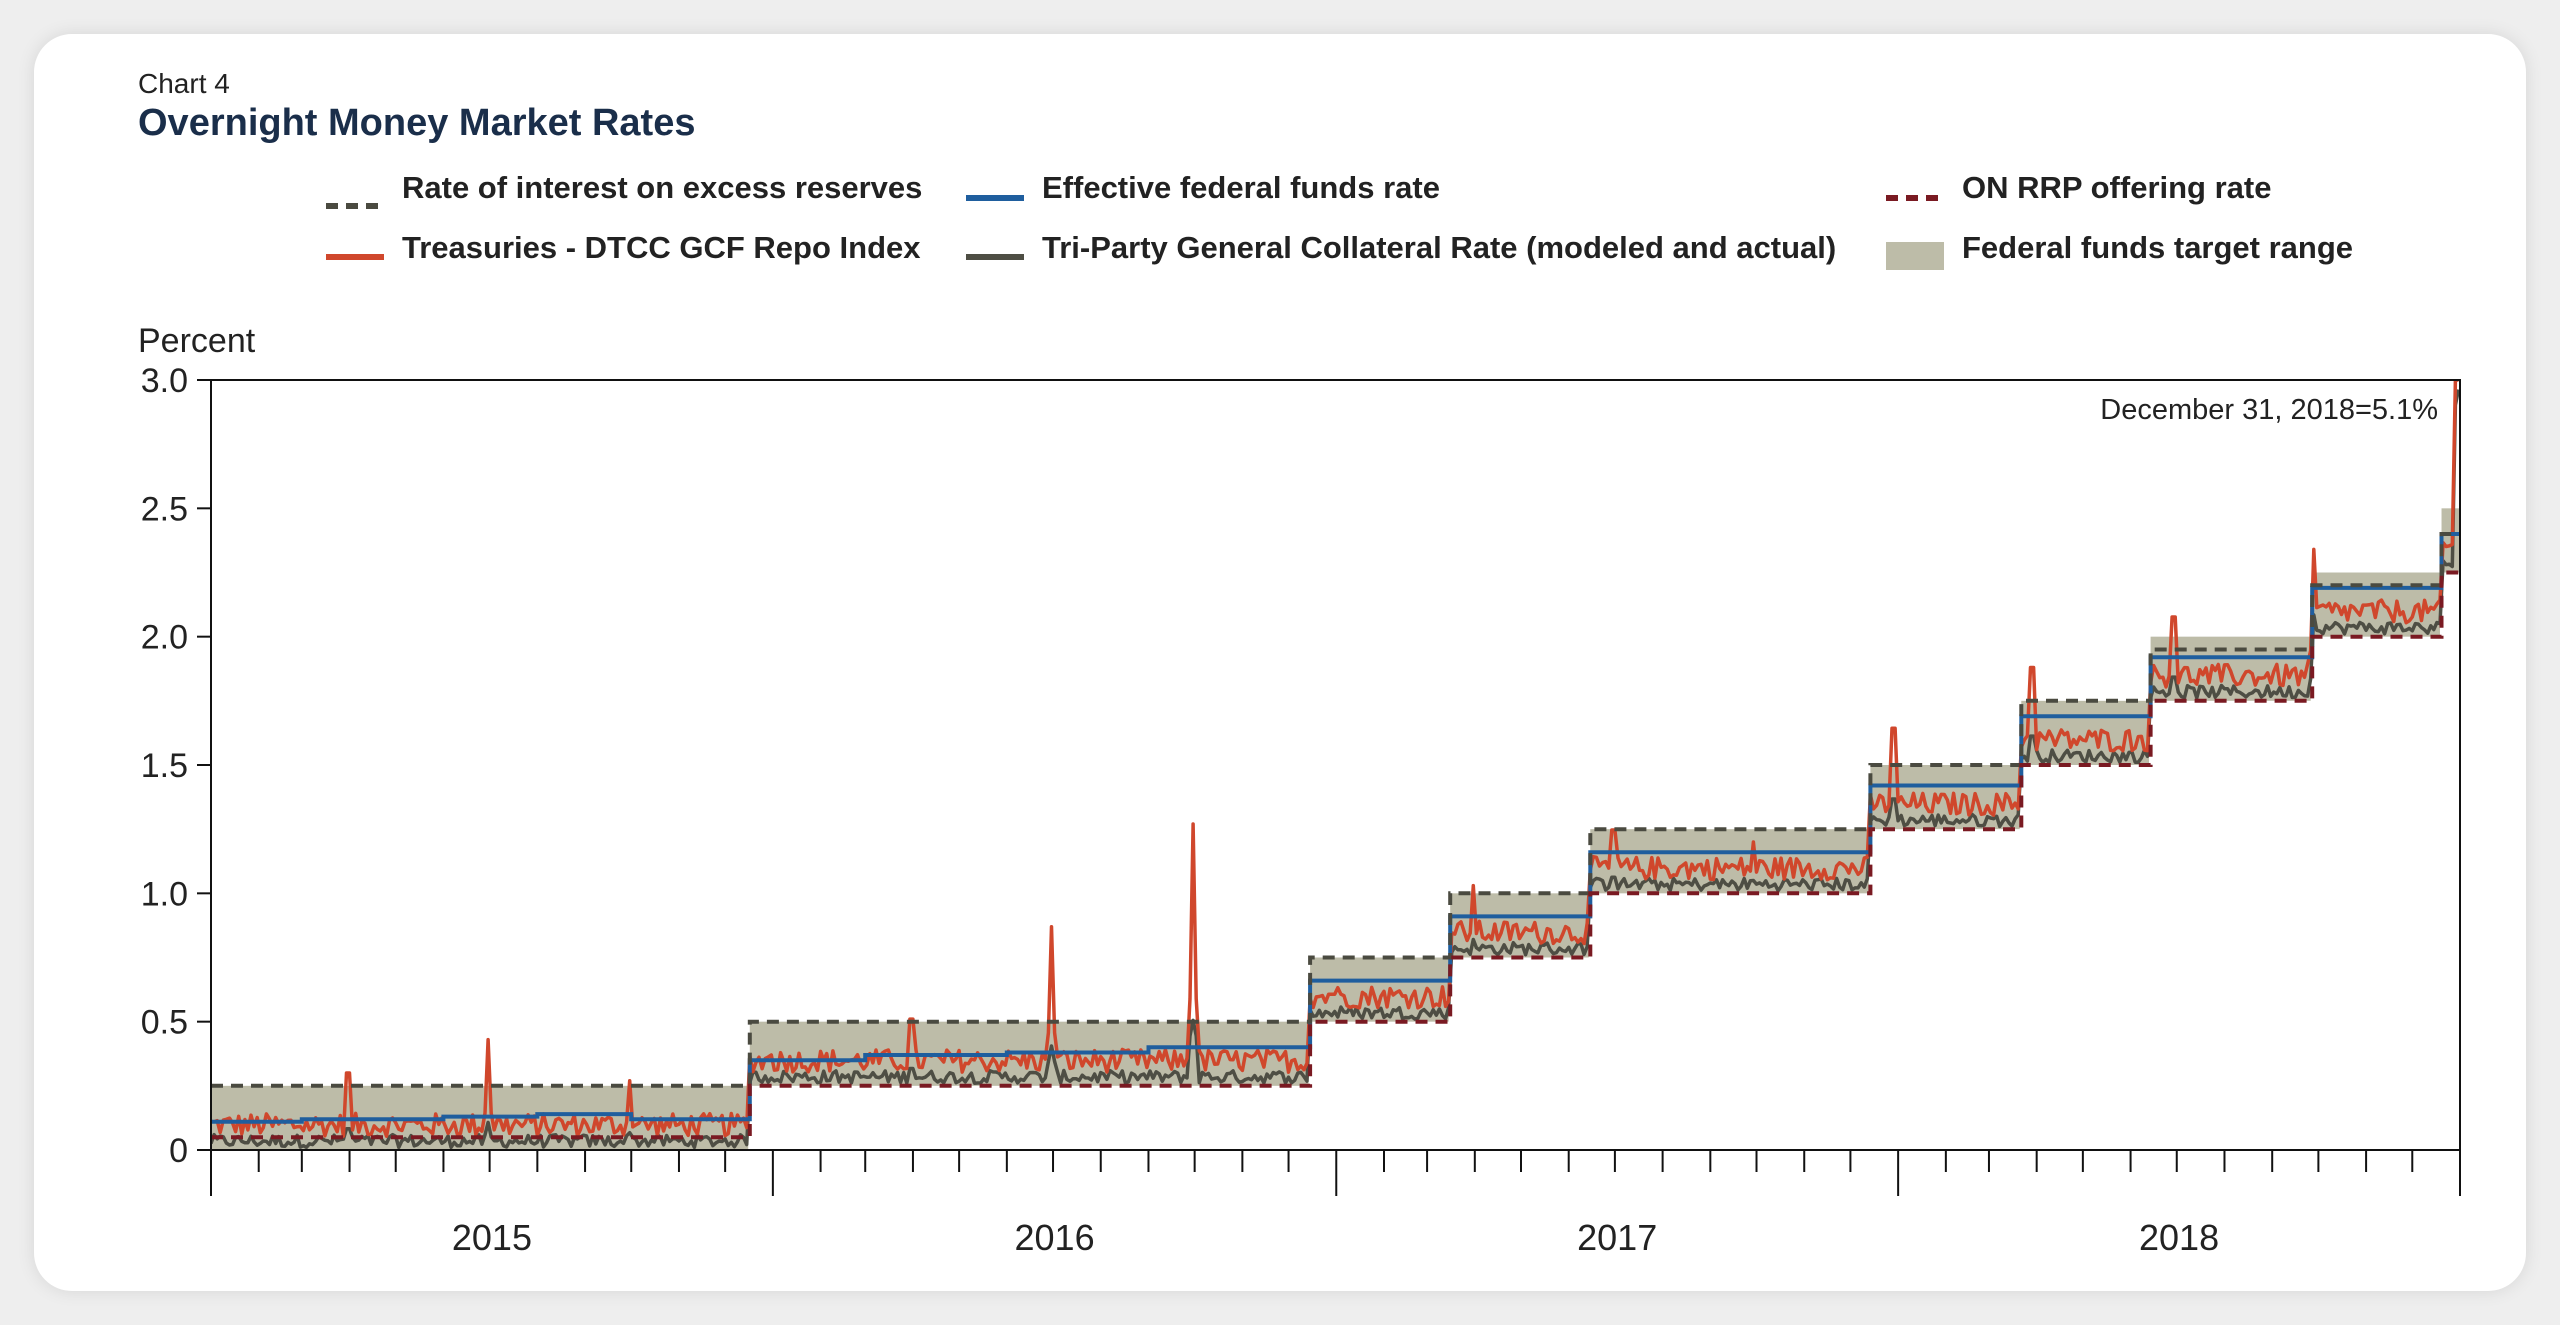 The height and width of the screenshot is (1325, 2560). Describe the element at coordinates (2179, 1237) in the screenshot. I see `x-year-label-2018: 2018` at that location.